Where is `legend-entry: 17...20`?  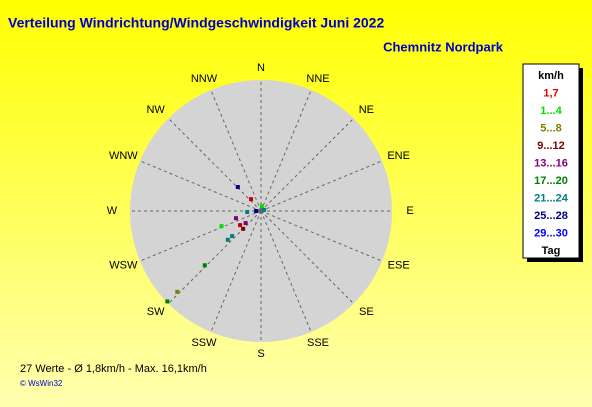 legend-entry: 17...20 is located at coordinates (551, 181).